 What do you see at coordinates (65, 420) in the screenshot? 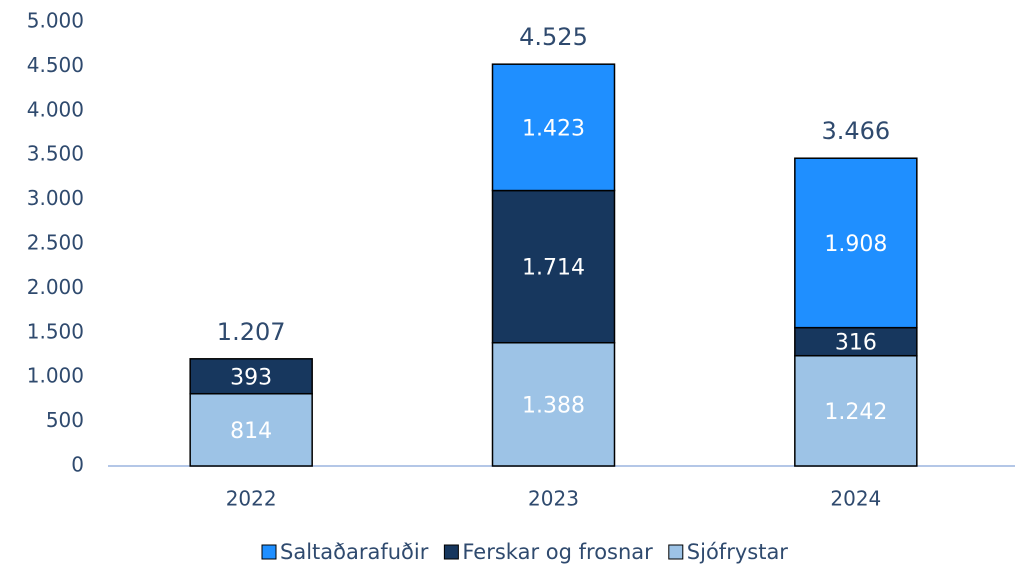
I see `y-tick-label: 500` at bounding box center [65, 420].